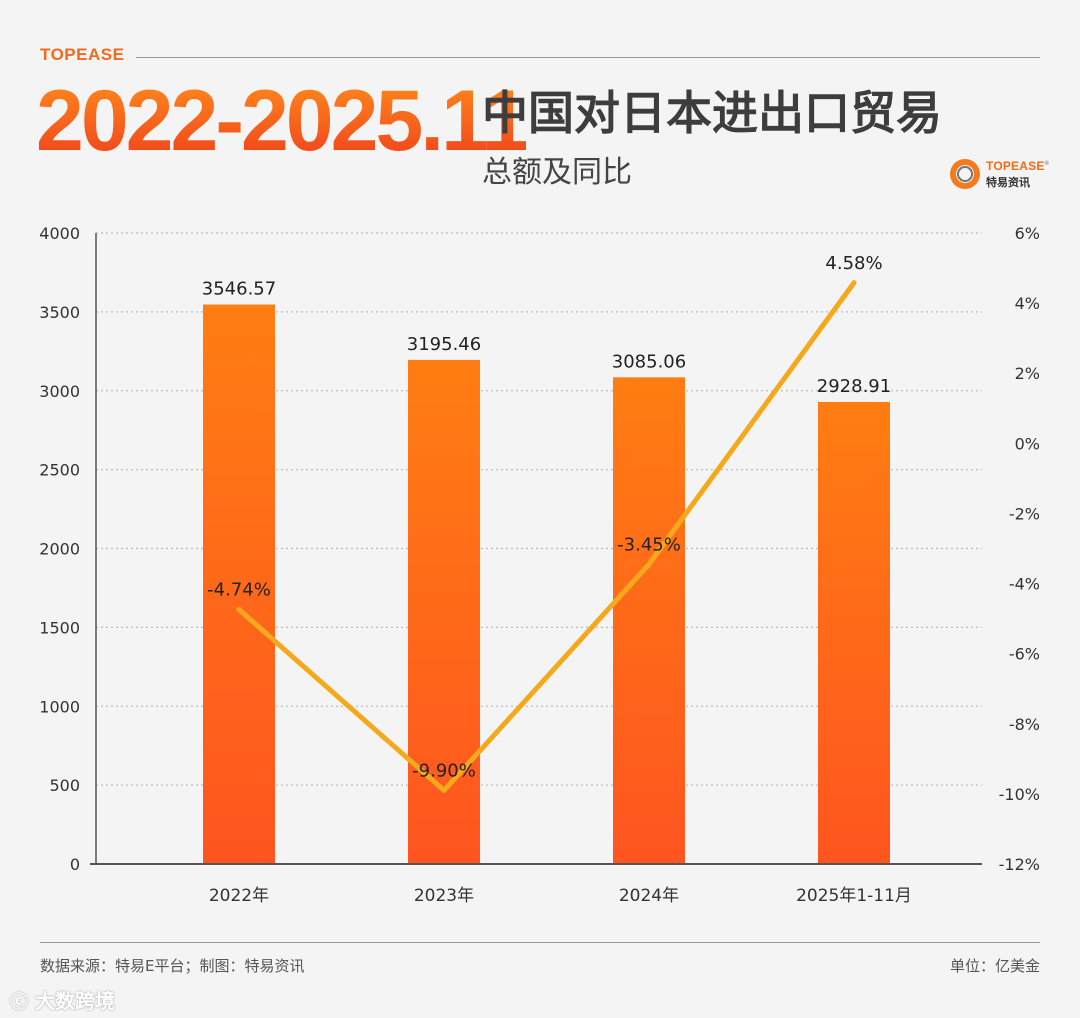 The height and width of the screenshot is (1018, 1080). Describe the element at coordinates (1019, 864) in the screenshot. I see `y-right-tick-label: -12%` at that location.